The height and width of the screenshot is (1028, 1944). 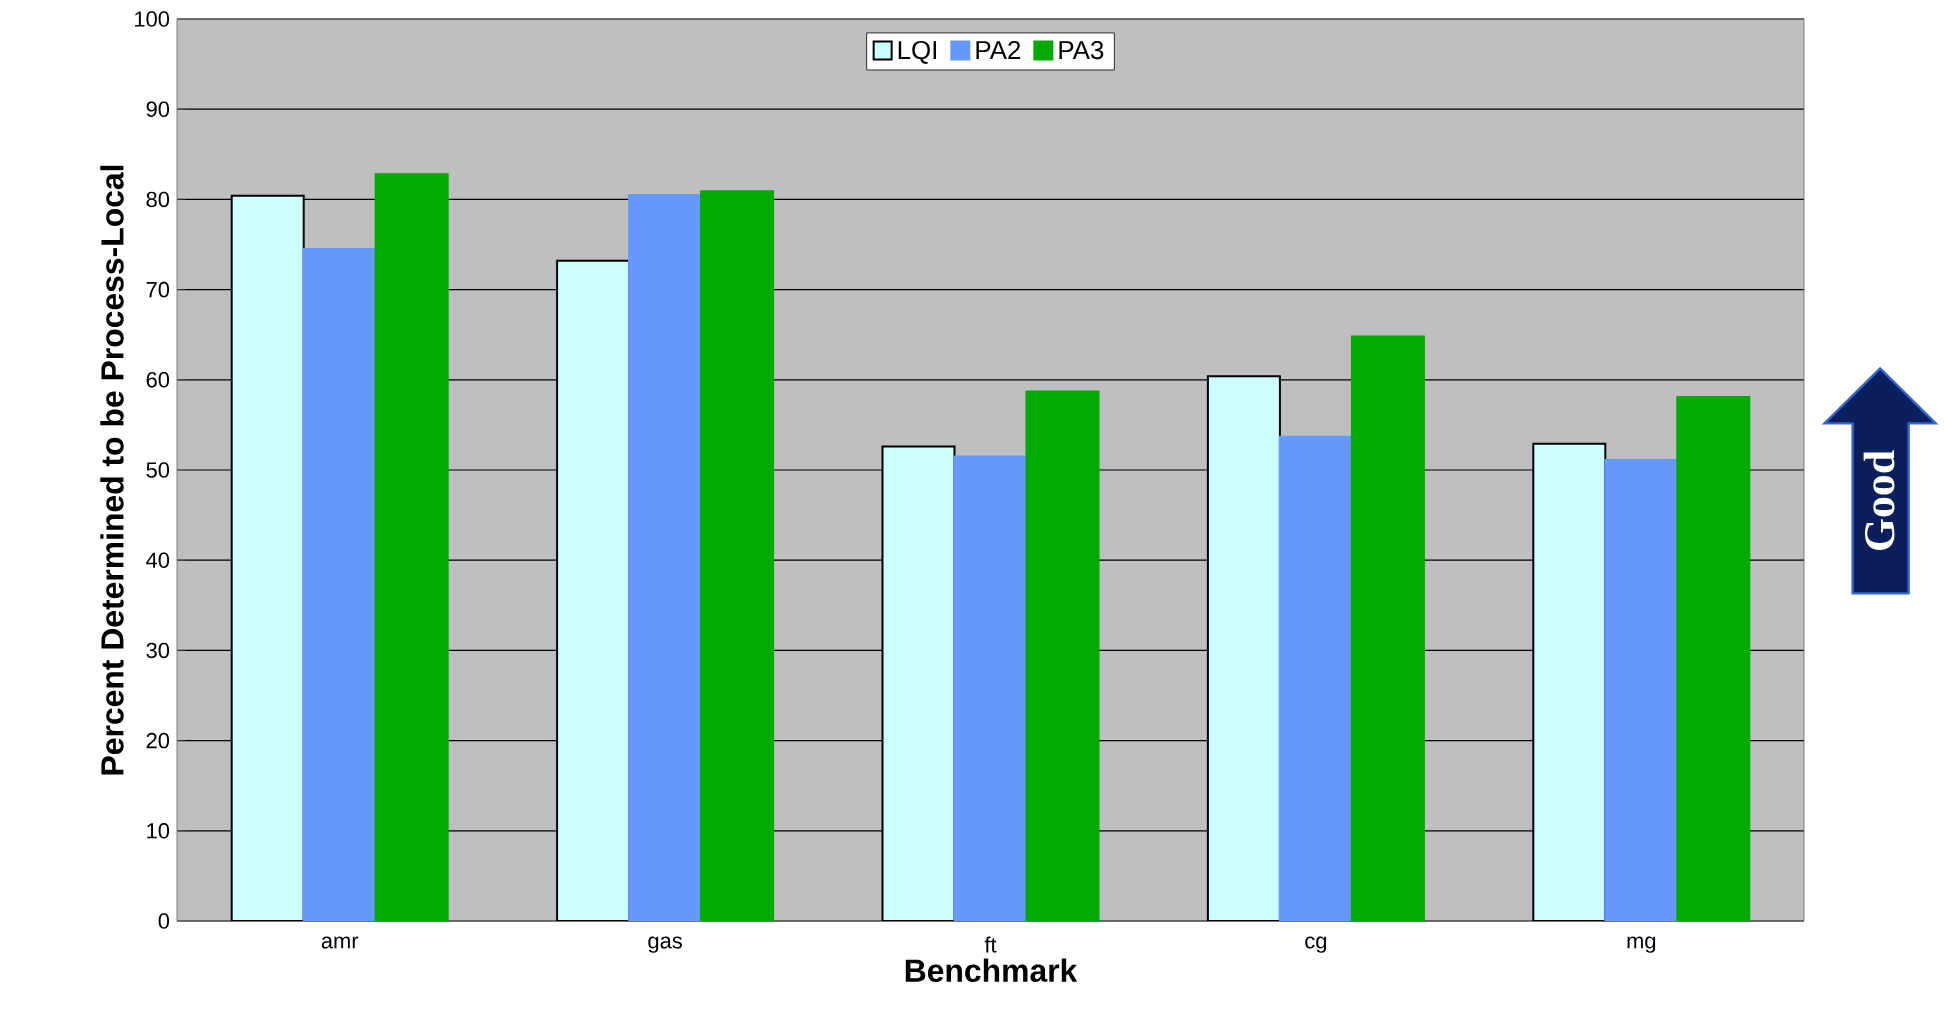 What do you see at coordinates (158, 109) in the screenshot?
I see `y-tick-label: 90` at bounding box center [158, 109].